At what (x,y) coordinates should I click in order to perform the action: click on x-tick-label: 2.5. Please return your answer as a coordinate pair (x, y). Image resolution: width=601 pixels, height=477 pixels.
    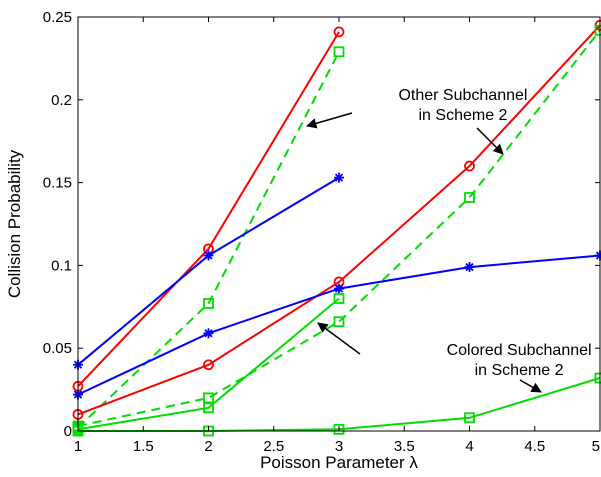
    Looking at the image, I should click on (273, 446).